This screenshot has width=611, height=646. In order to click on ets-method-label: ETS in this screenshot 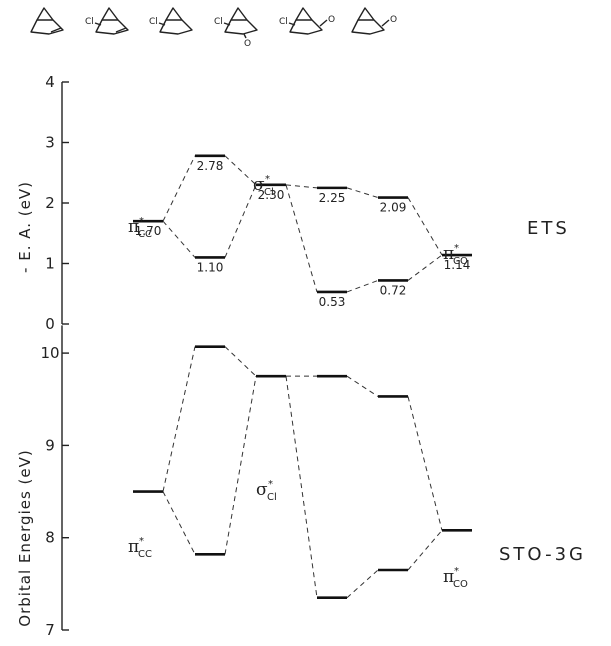, I will do `click(548, 228)`.